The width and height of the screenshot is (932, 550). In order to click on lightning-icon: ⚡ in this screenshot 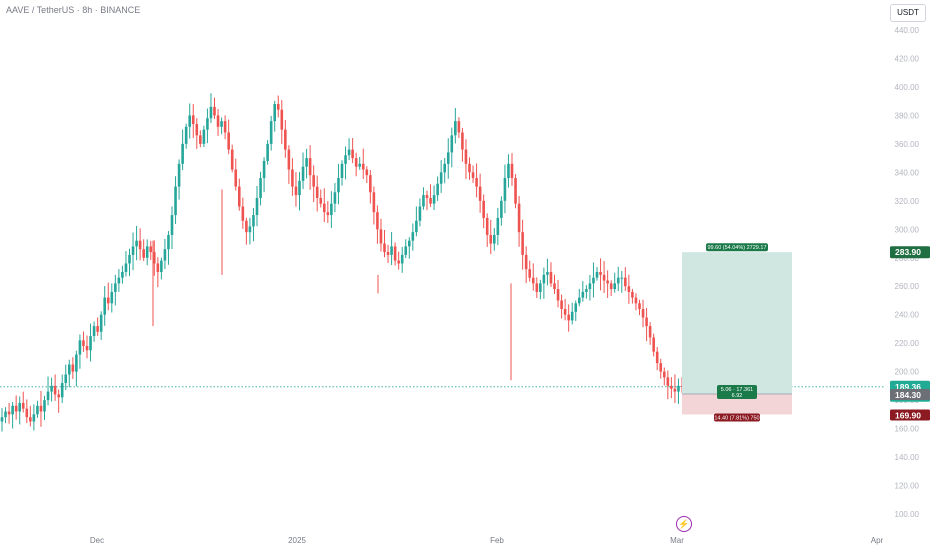, I will do `click(684, 524)`.